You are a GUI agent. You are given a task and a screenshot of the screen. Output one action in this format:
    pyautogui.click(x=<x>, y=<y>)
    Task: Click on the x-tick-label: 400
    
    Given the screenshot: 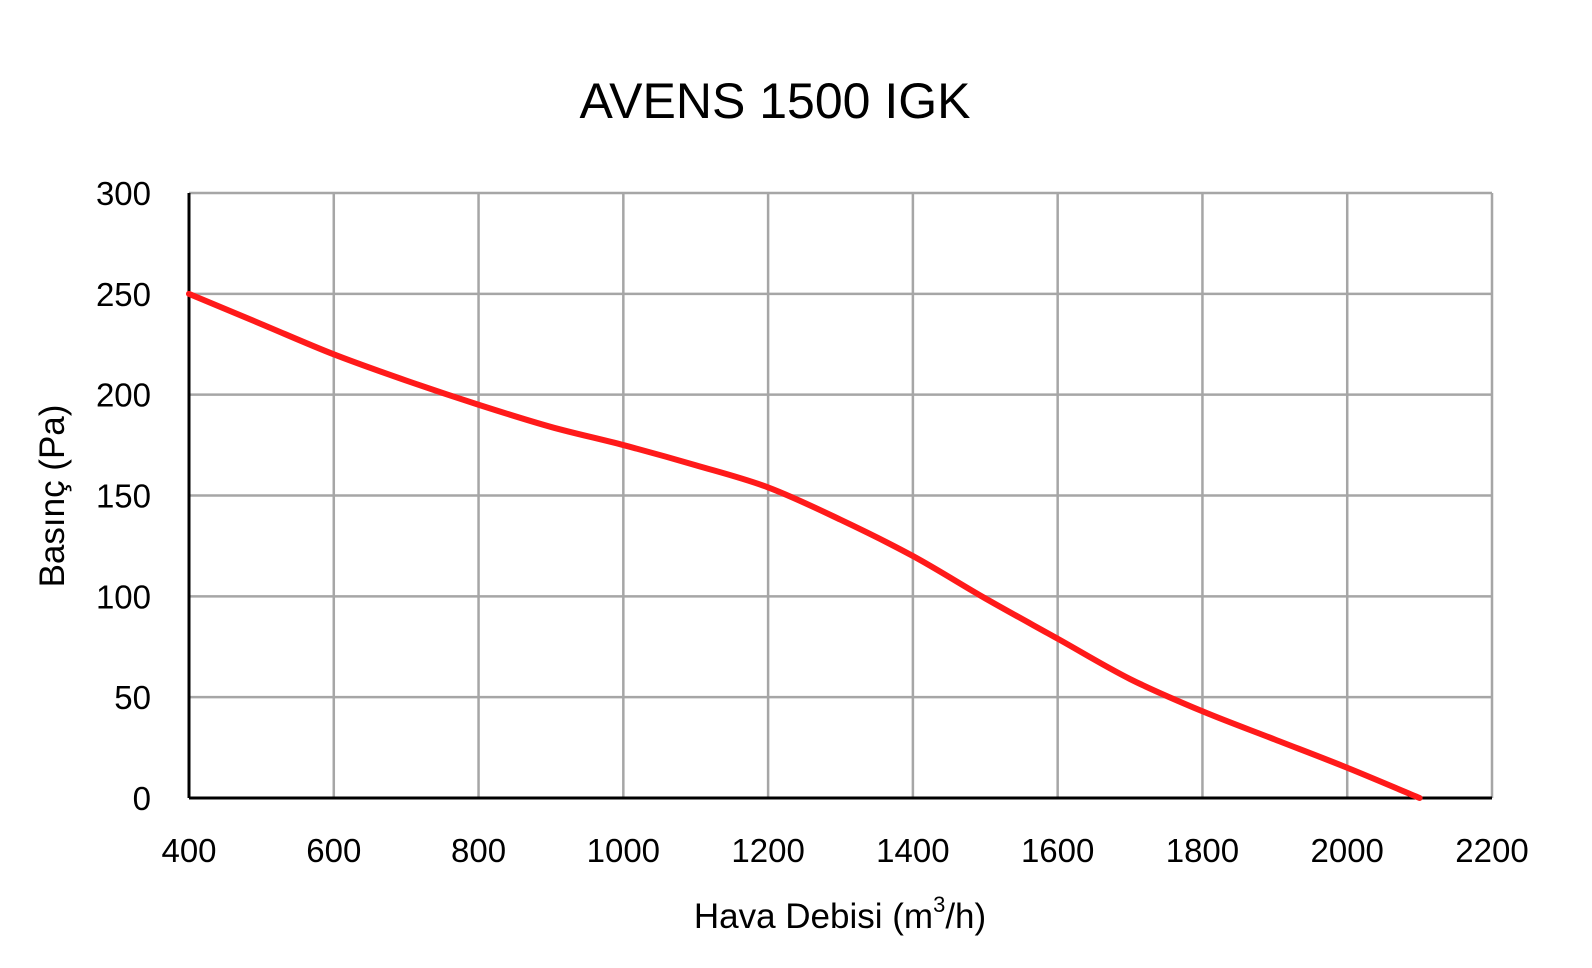 What is the action you would take?
    pyautogui.click(x=188, y=850)
    